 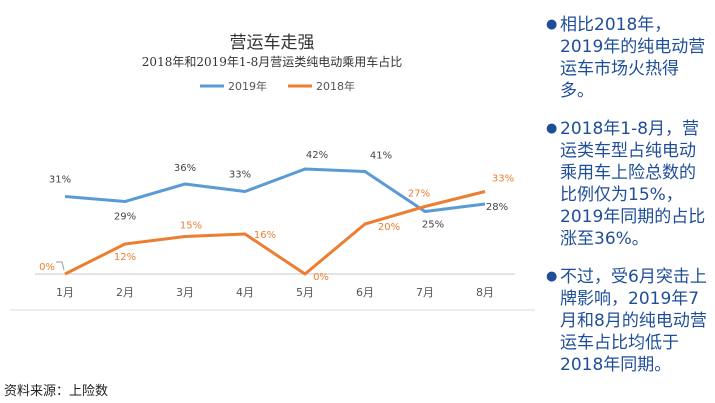 I want to click on legend-label: 2018年, so click(x=335, y=86).